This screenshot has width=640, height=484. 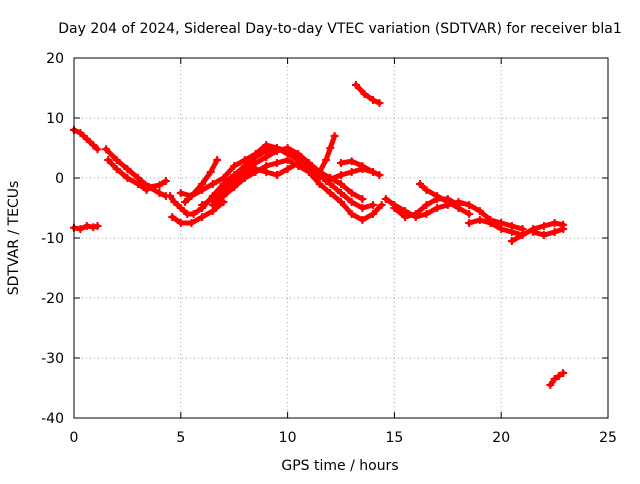 I want to click on series-arc-n, so click(x=367, y=94).